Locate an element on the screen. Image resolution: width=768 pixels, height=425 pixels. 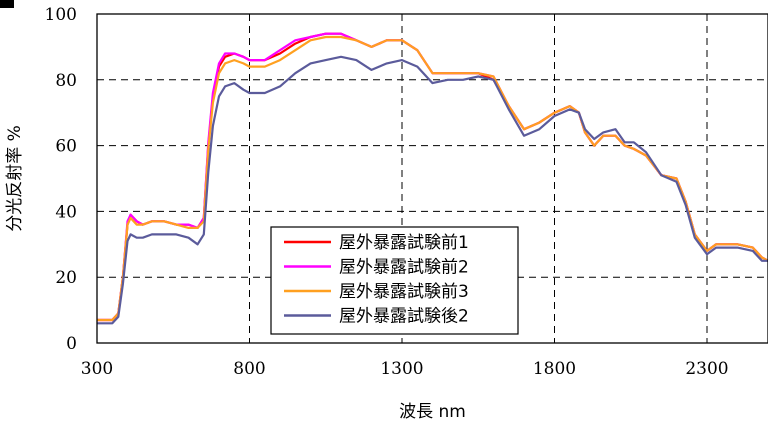
x-tick-label: 800 is located at coordinates (249, 369).